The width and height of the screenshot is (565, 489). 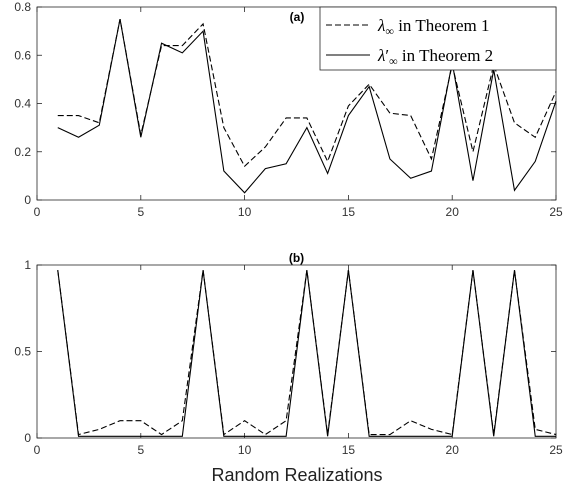 I want to click on y-tick-label: 0.5, so click(x=22, y=352).